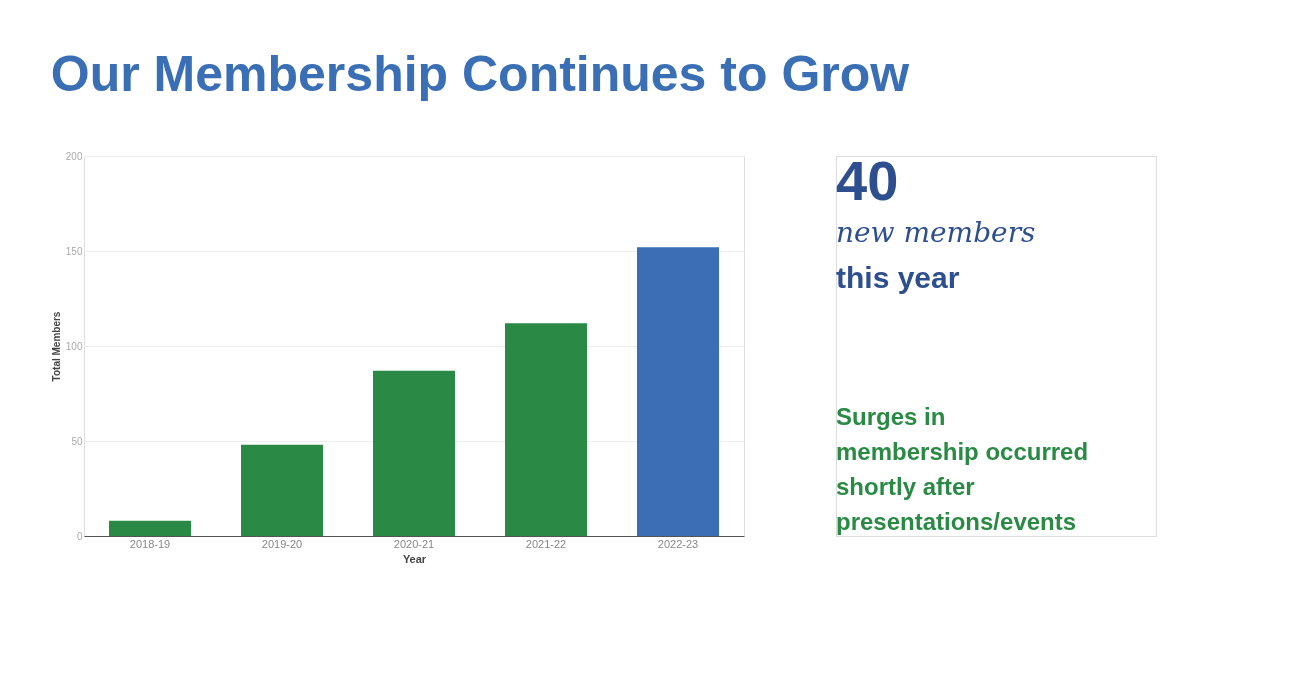 The width and height of the screenshot is (1292, 685). Describe the element at coordinates (74, 251) in the screenshot. I see `y-tick-label: 150` at that location.